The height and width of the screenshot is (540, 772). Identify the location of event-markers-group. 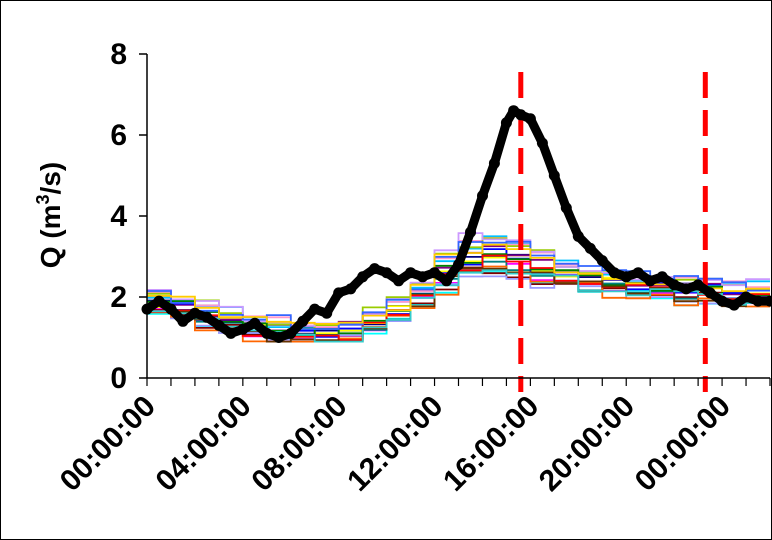
(613, 232).